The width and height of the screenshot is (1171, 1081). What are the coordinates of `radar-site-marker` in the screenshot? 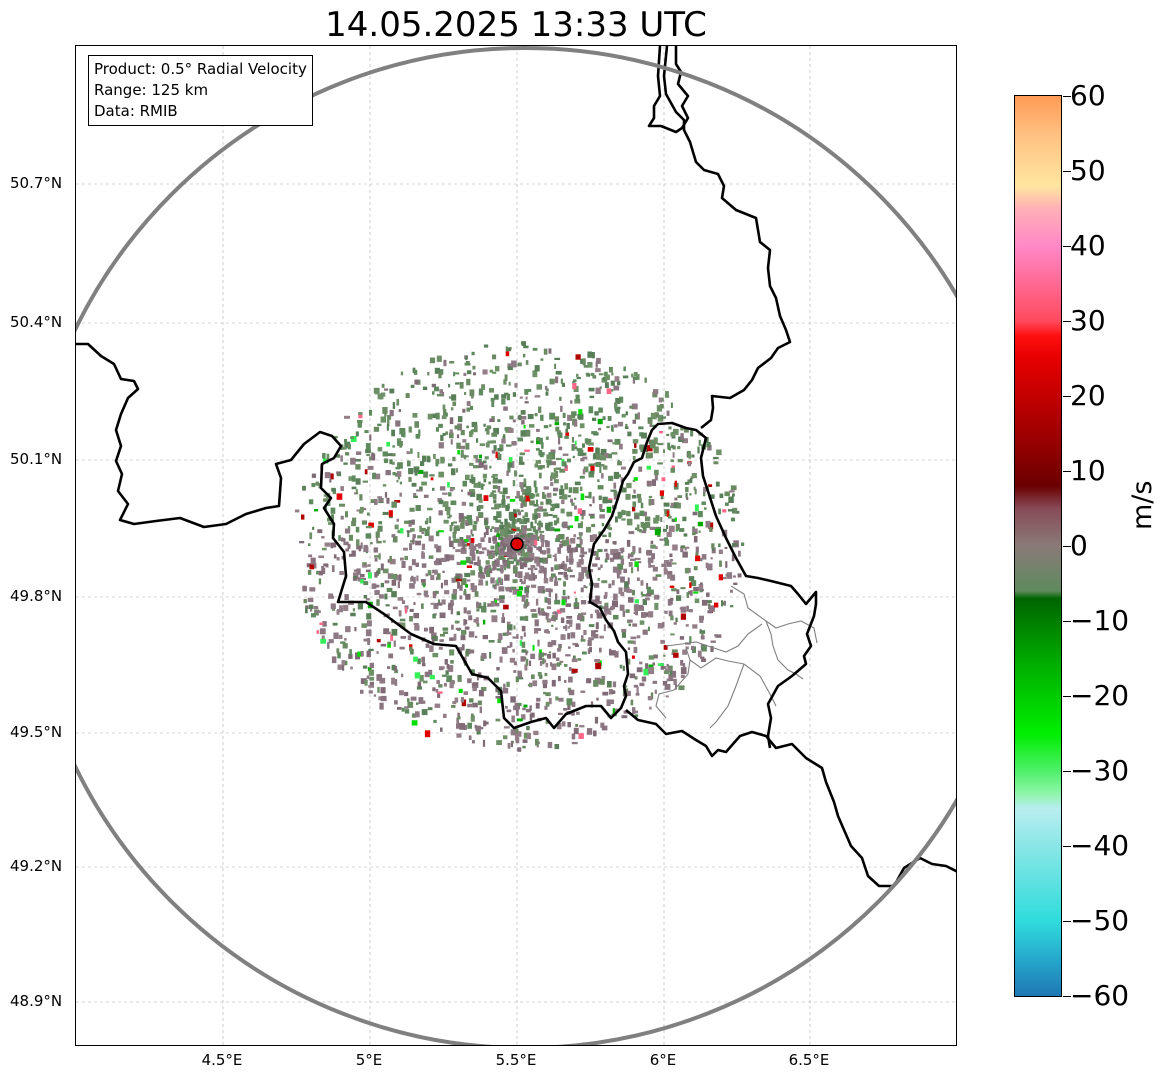 It's located at (517, 544).